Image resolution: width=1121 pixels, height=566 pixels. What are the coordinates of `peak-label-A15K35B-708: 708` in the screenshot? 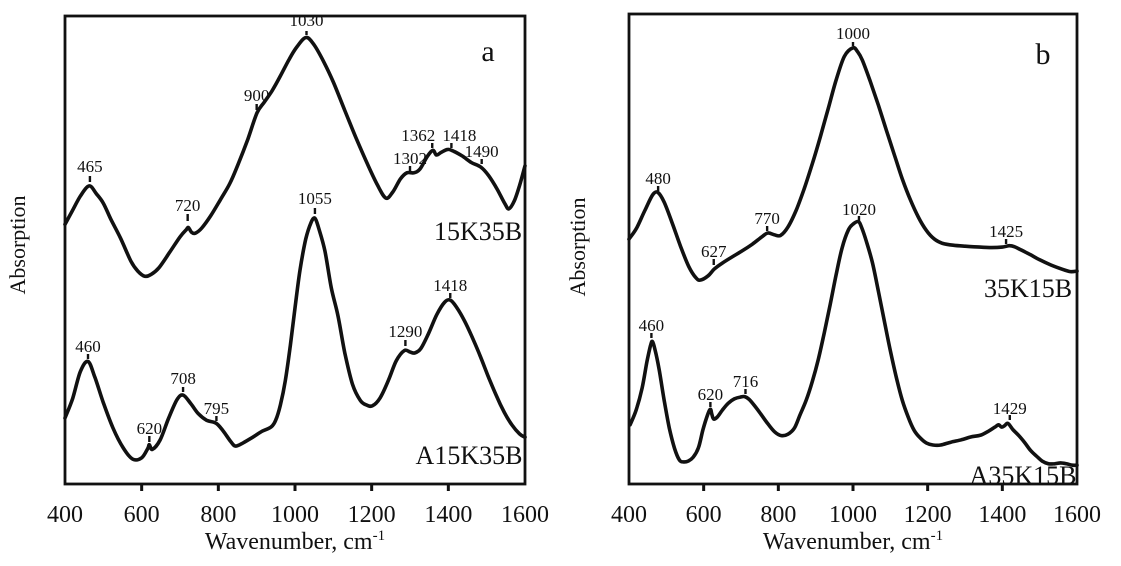 It's located at (183, 378).